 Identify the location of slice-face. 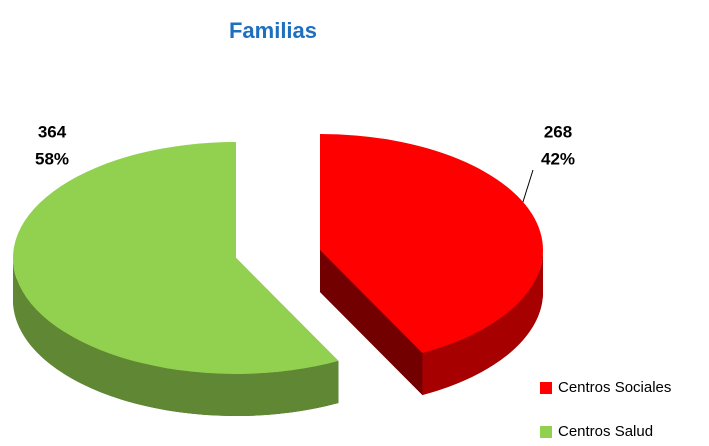
(371, 323).